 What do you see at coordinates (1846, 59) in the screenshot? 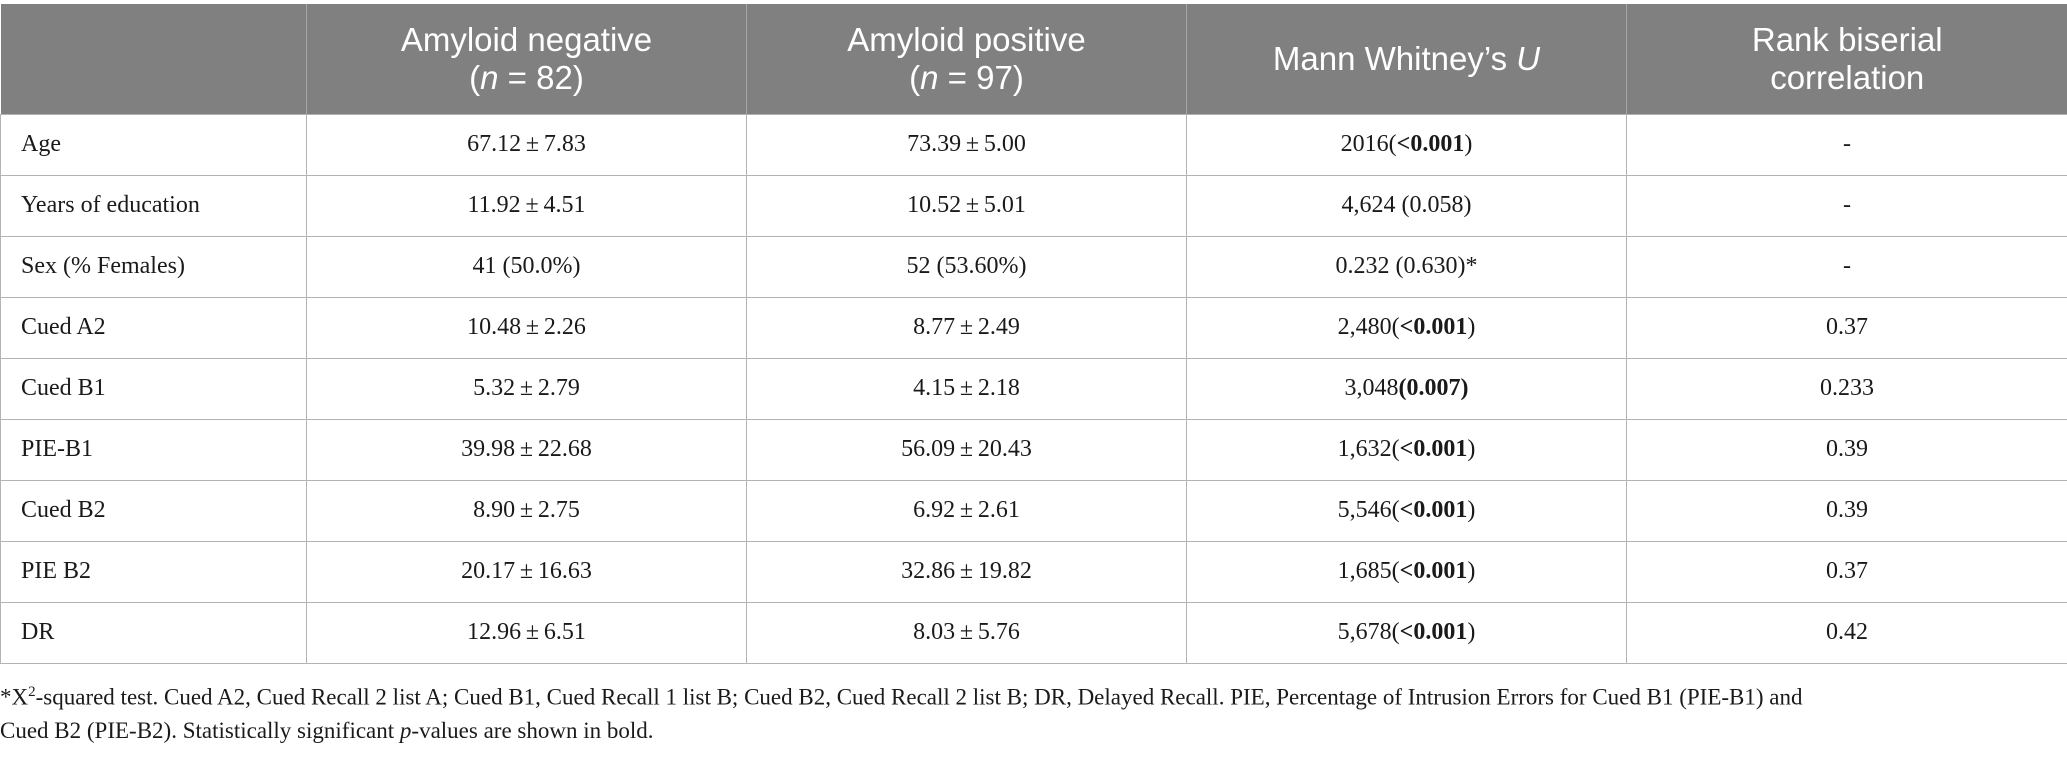
I see `header-rank-biserial: Rank biserial correlation` at bounding box center [1846, 59].